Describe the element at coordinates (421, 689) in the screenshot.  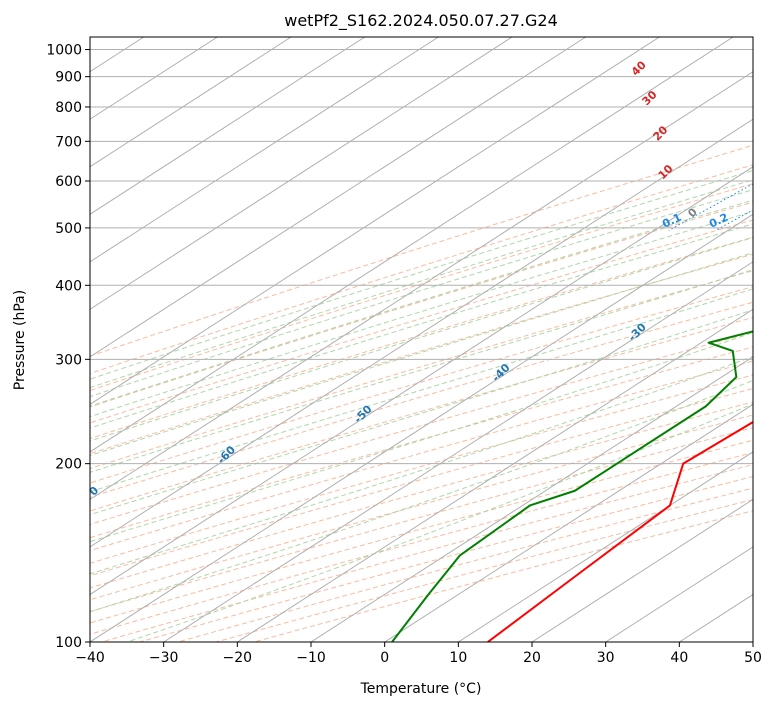
I see `x-axis-label: Temperature (°C)` at that location.